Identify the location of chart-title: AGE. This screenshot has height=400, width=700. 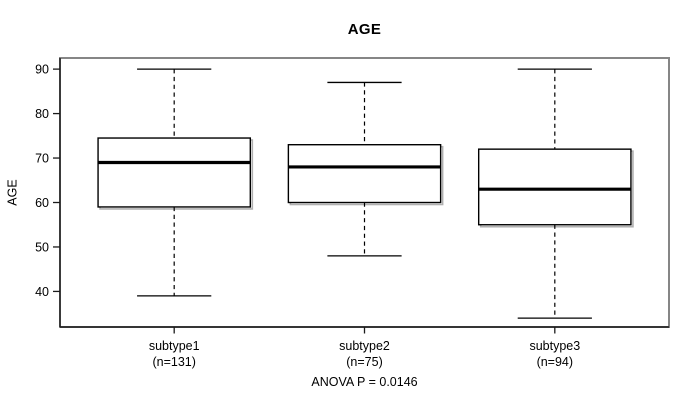
(364, 29).